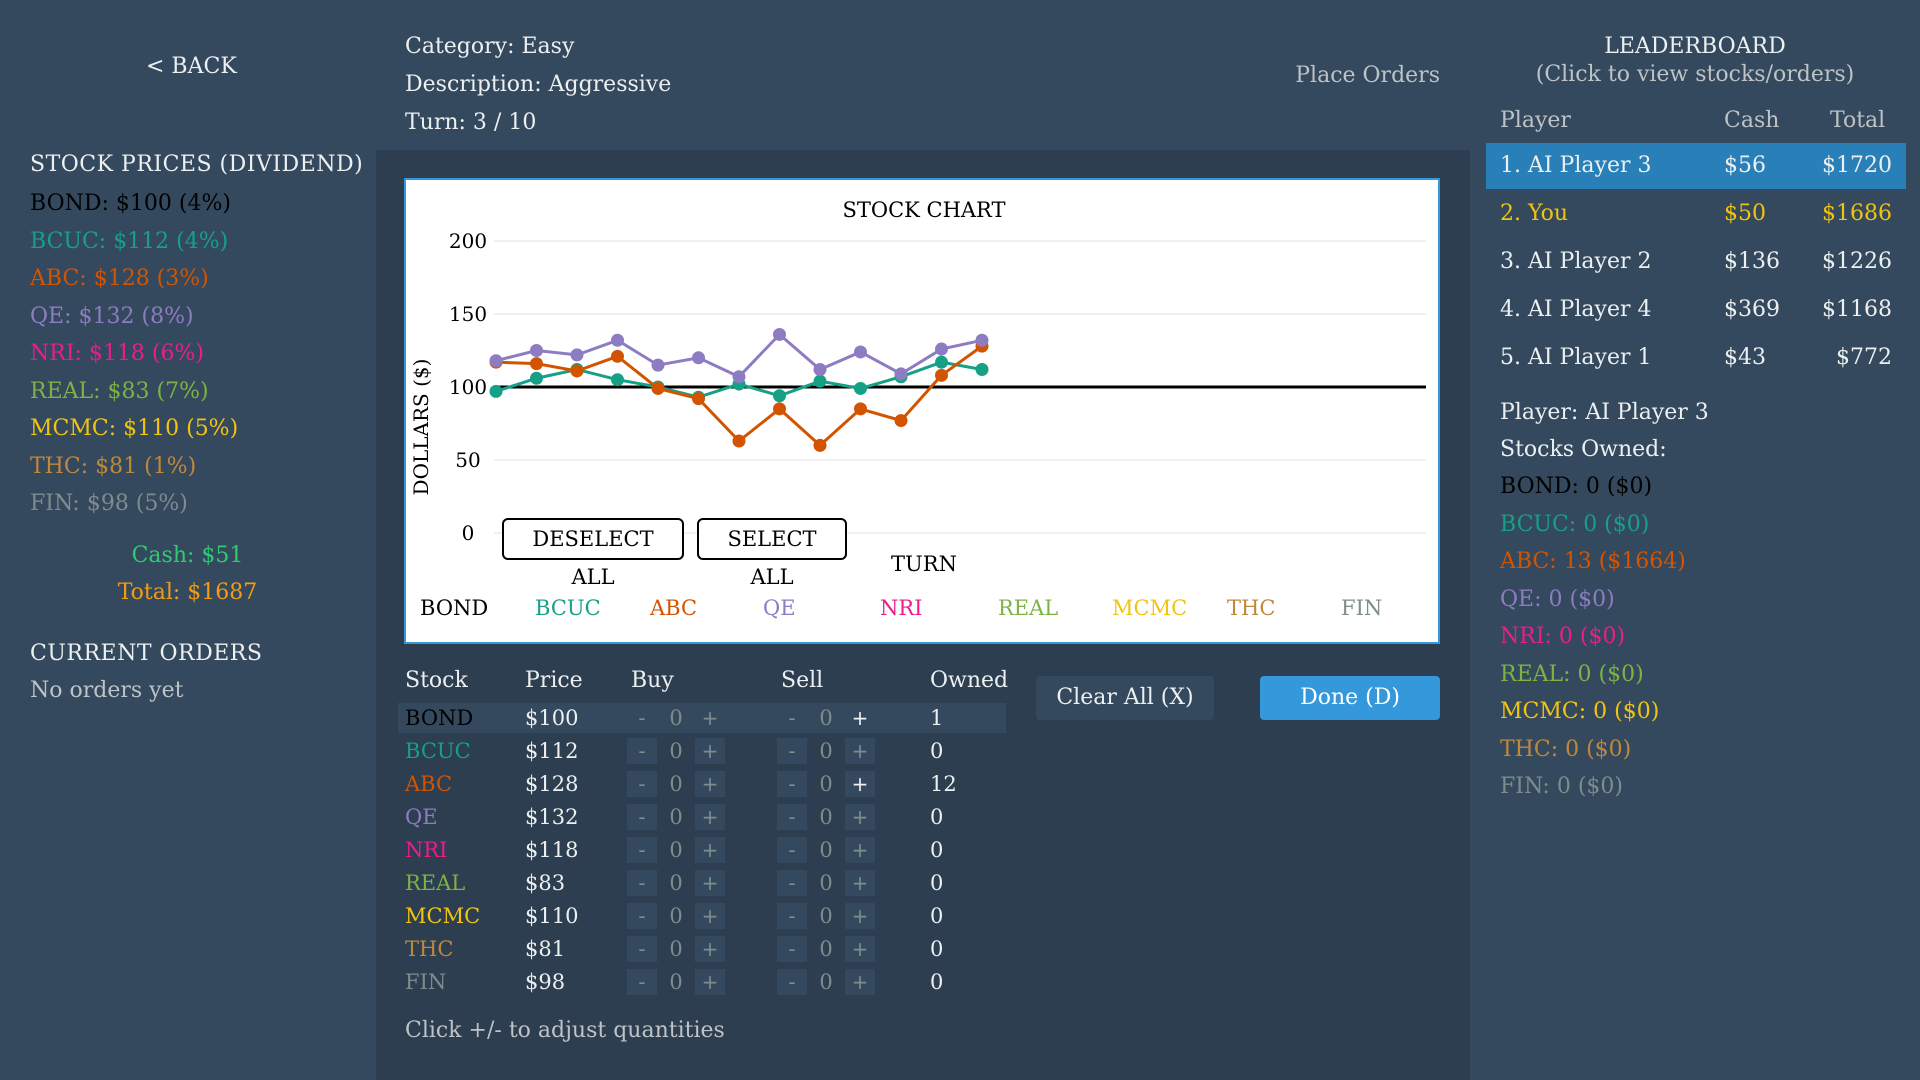  I want to click on owned-stock-item: BCUC: 0 ($0), so click(1575, 524).